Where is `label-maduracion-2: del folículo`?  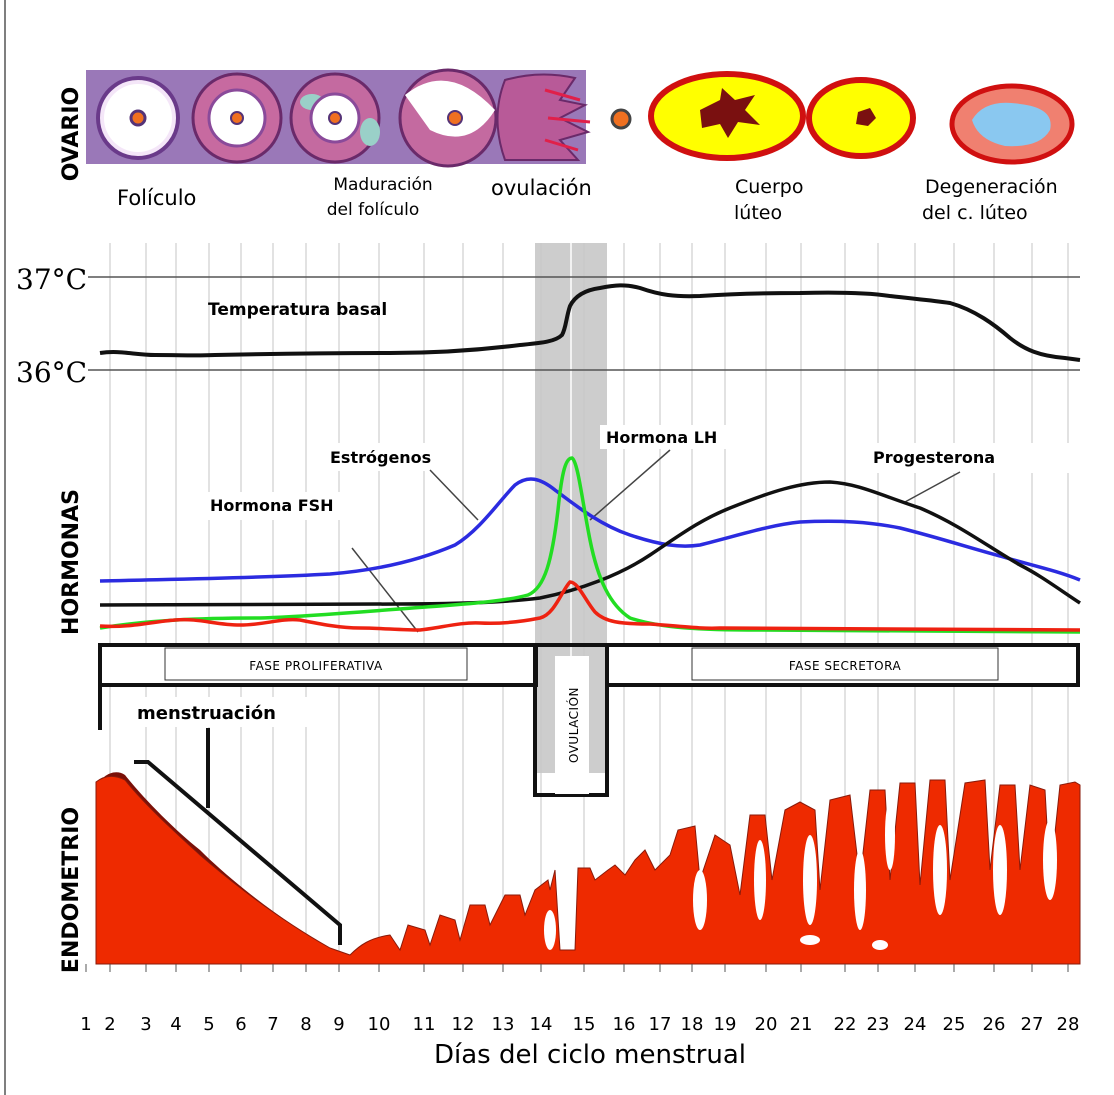 label-maduracion-2: del folículo is located at coordinates (373, 210).